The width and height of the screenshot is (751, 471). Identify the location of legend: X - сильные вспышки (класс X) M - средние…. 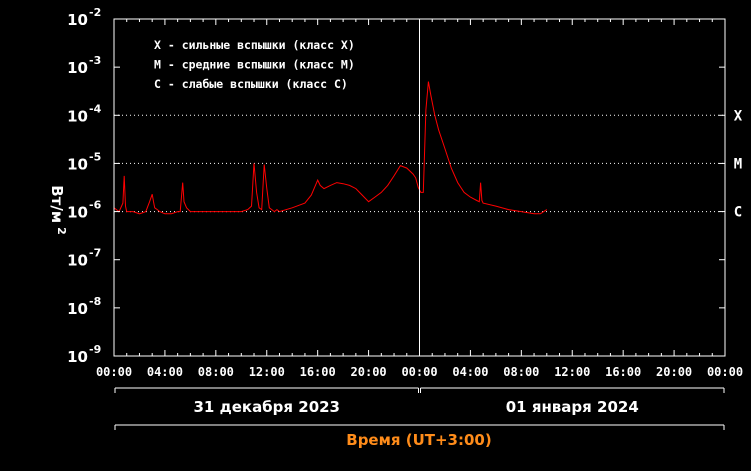
(254, 64).